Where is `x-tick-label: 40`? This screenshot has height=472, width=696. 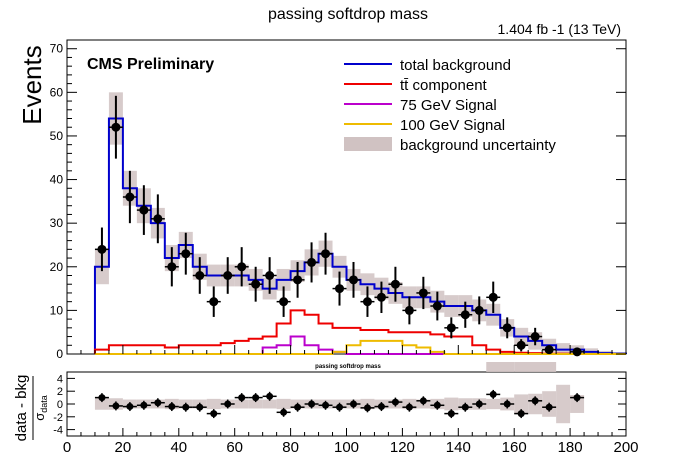
x-tick-label: 40 is located at coordinates (178, 447).